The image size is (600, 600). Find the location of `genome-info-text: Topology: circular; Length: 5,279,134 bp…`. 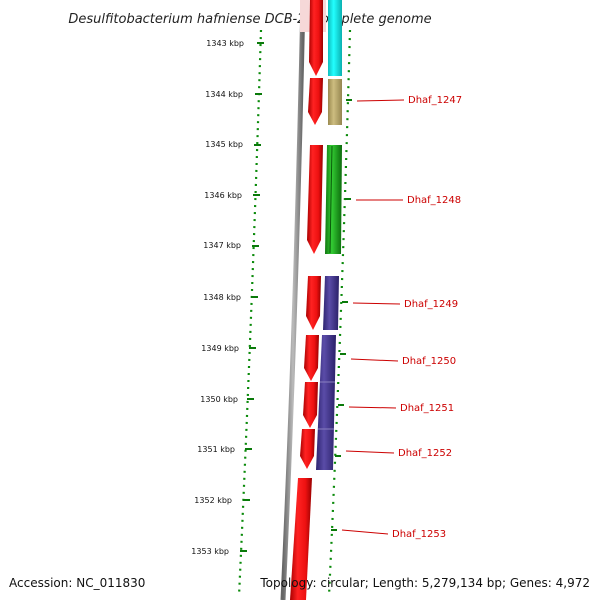

genome-info-text: Topology: circular; Length: 5,279,134 bp… is located at coordinates (424, 583).